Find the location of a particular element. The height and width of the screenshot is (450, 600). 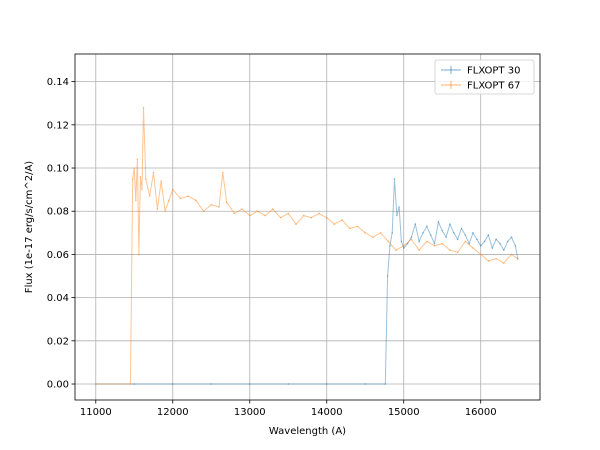

legend: FLXOPT 30 FLXOPT 67 is located at coordinates (484, 77).